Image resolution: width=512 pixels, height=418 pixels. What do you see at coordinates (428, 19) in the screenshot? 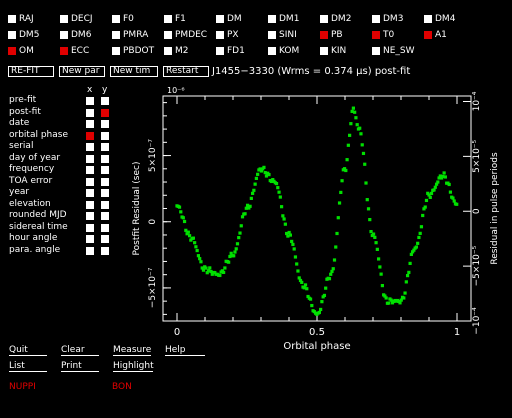
I see `param-checkbox-dm4` at bounding box center [428, 19].